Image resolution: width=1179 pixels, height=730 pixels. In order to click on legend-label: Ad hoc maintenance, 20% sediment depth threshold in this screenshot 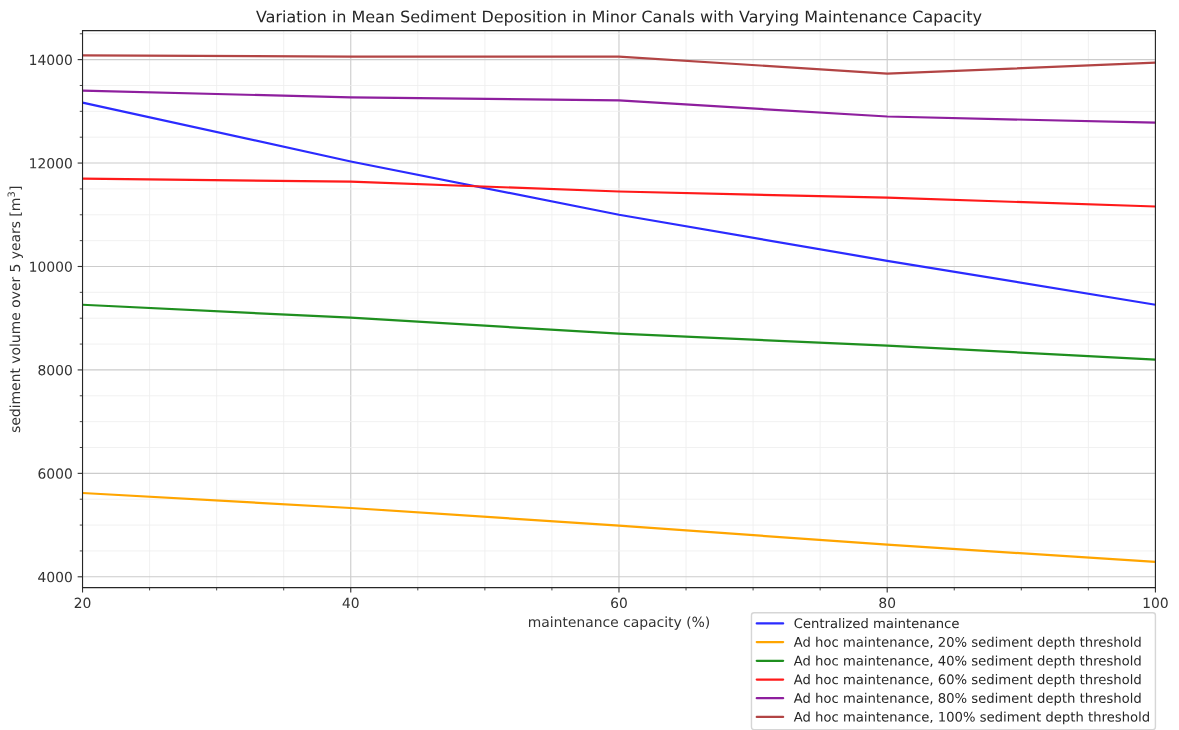, I will do `click(967, 643)`.